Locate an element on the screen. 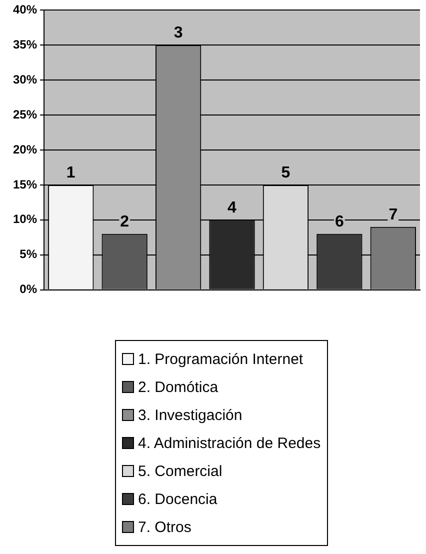 The width and height of the screenshot is (426, 554). legend-label: 2. Domótica is located at coordinates (178, 387).